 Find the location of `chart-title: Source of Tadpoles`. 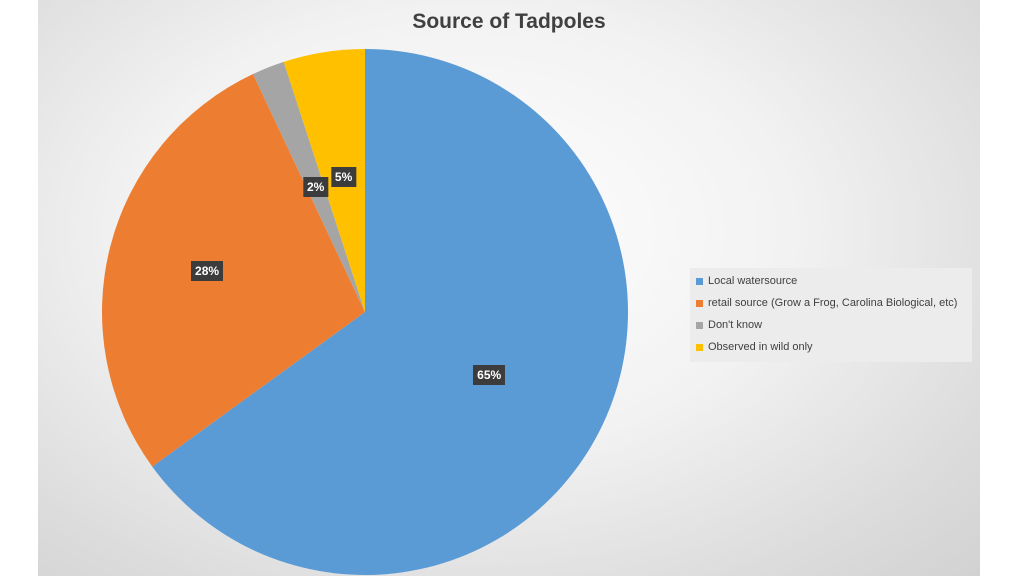

chart-title: Source of Tadpoles is located at coordinates (509, 21).